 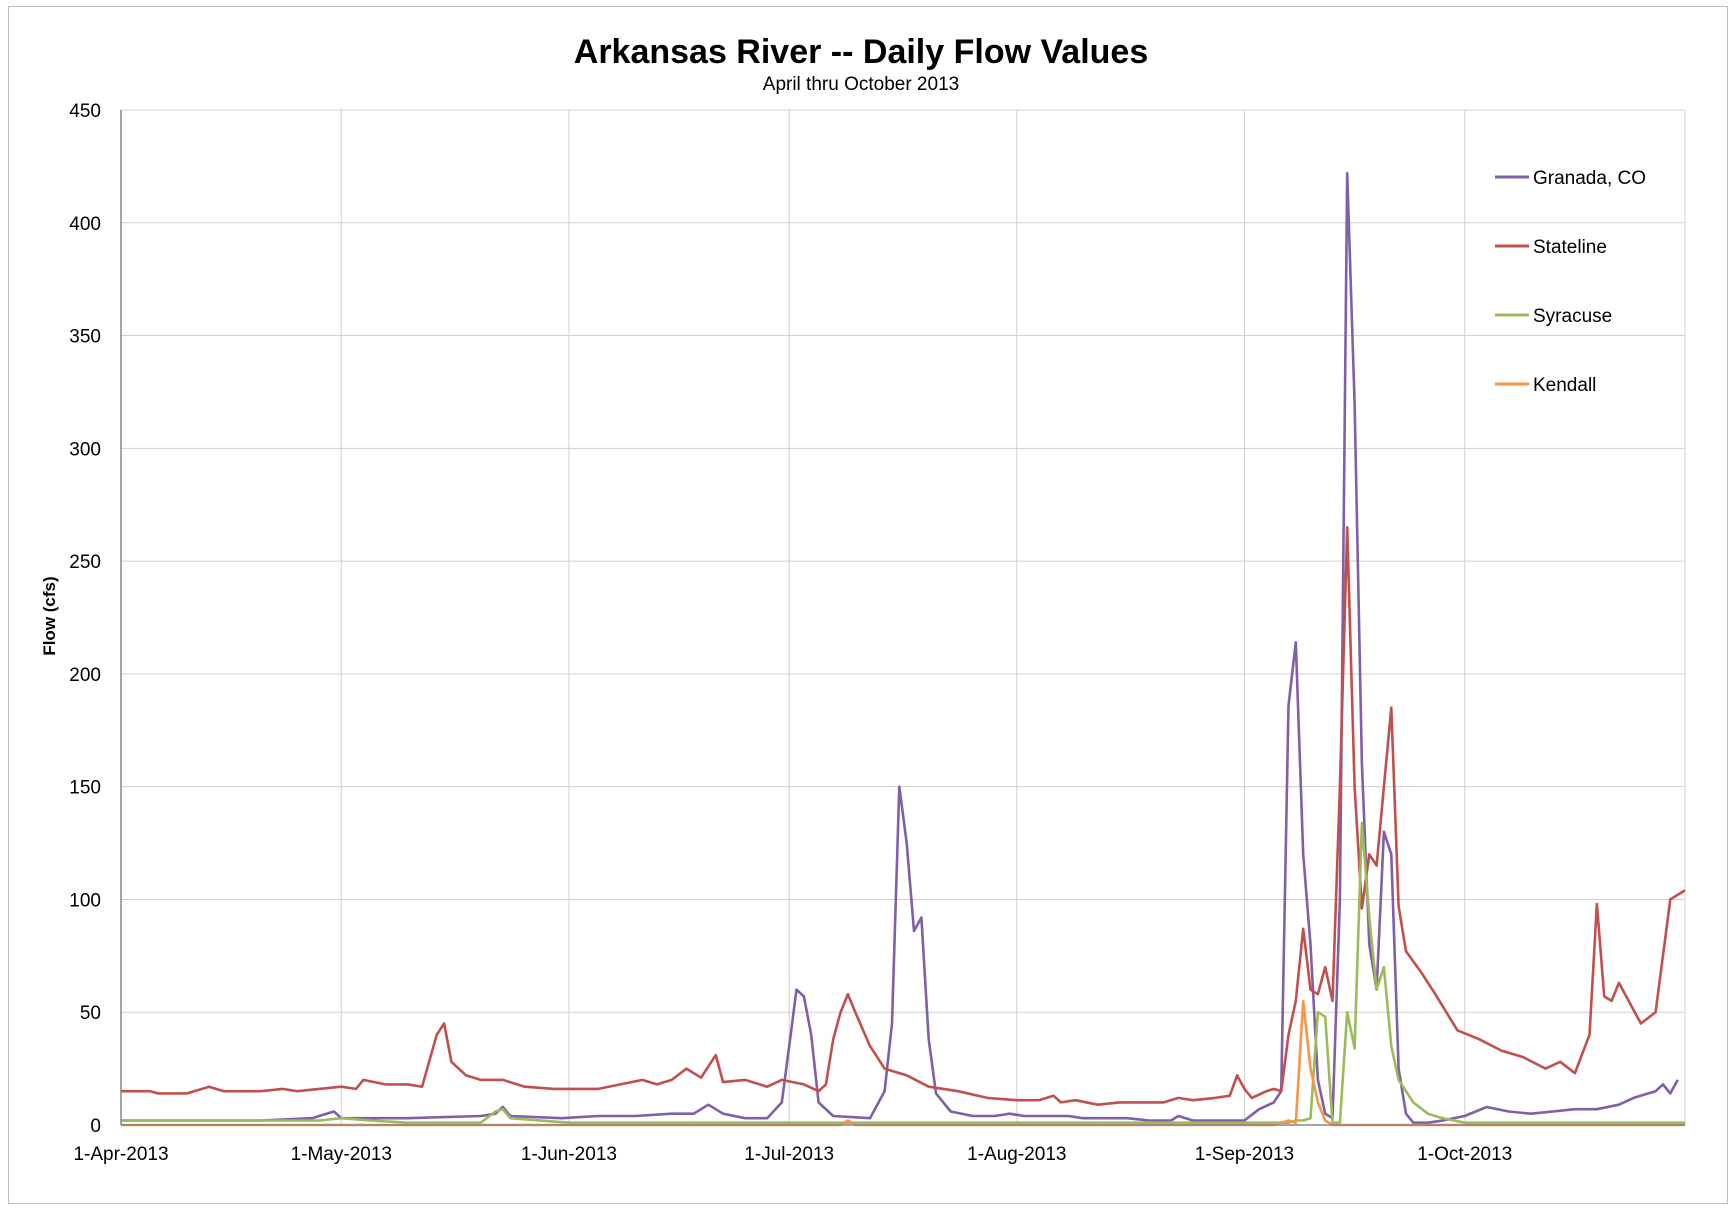 I want to click on y-tick-label: 350, so click(x=85, y=337).